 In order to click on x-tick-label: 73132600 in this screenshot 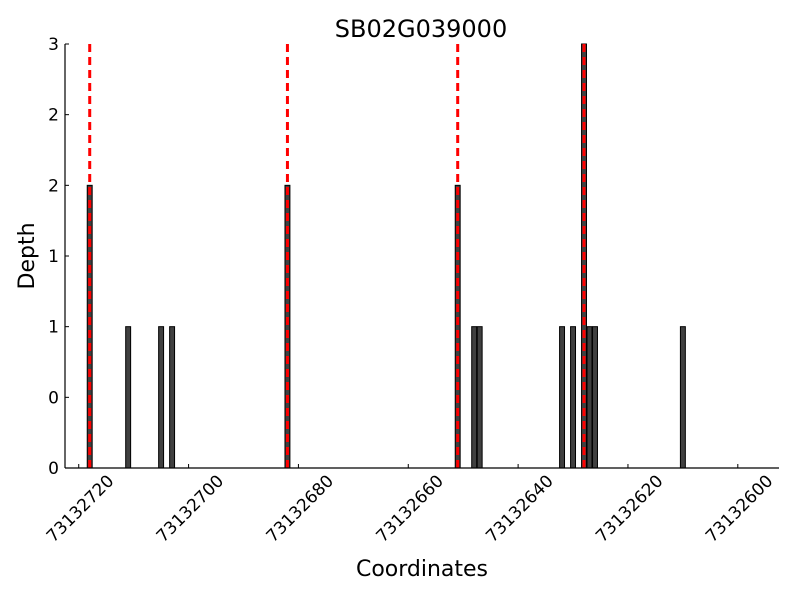, I will do `click(739, 508)`.